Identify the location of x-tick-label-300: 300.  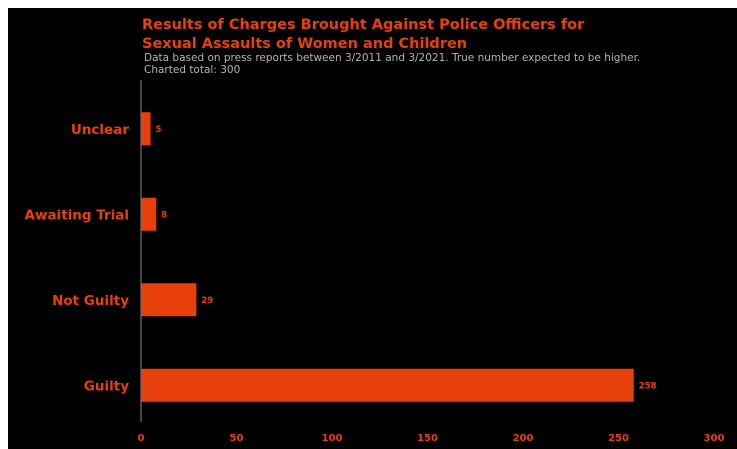
(714, 438).